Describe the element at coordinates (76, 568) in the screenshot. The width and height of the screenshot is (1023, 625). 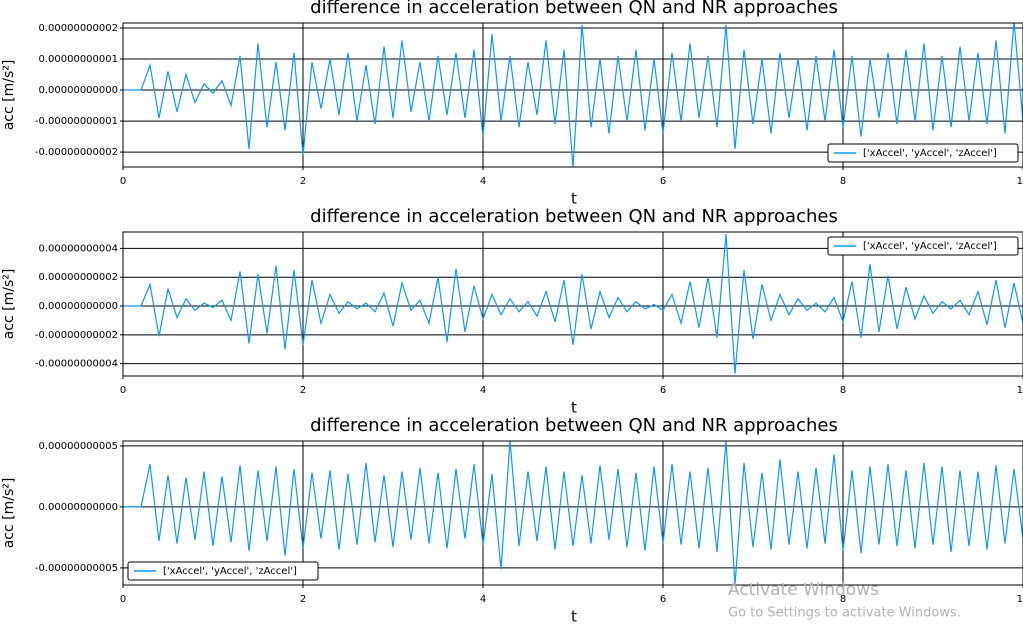
I see `y-tick-label: -0.00000000005` at that location.